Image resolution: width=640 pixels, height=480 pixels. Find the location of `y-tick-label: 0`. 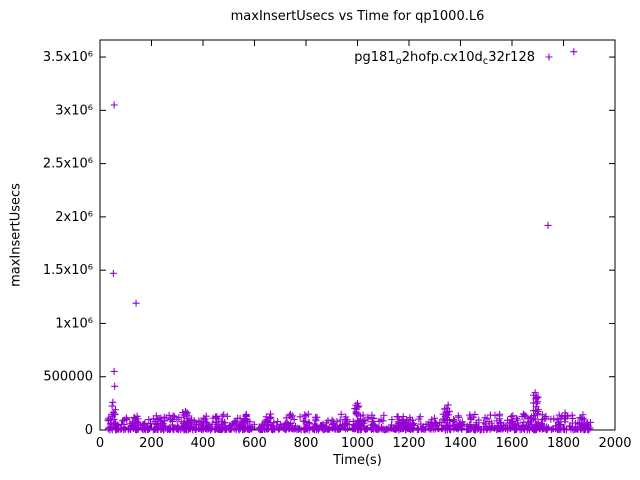

y-tick-label: 0 is located at coordinates (89, 430).